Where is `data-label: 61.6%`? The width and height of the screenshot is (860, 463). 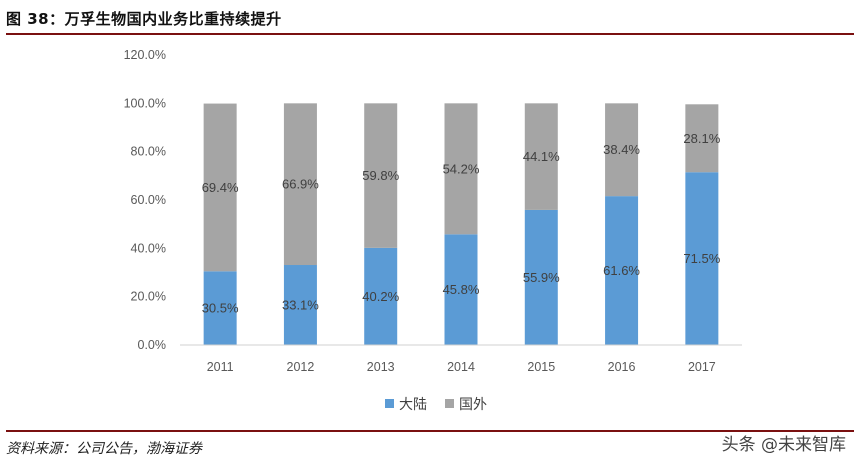 data-label: 61.6% is located at coordinates (621, 270).